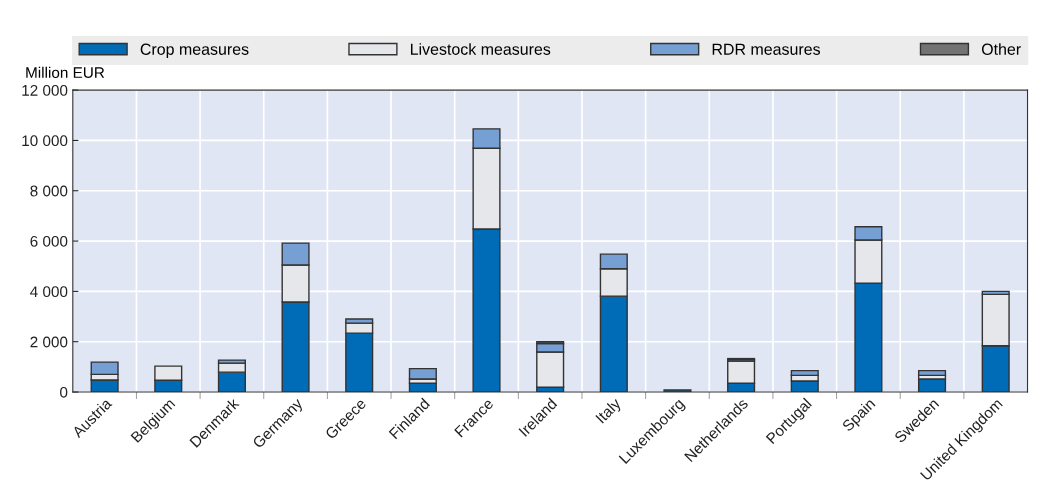 This screenshot has width=1040, height=487. I want to click on legend-label: Livestock measures, so click(480, 49).